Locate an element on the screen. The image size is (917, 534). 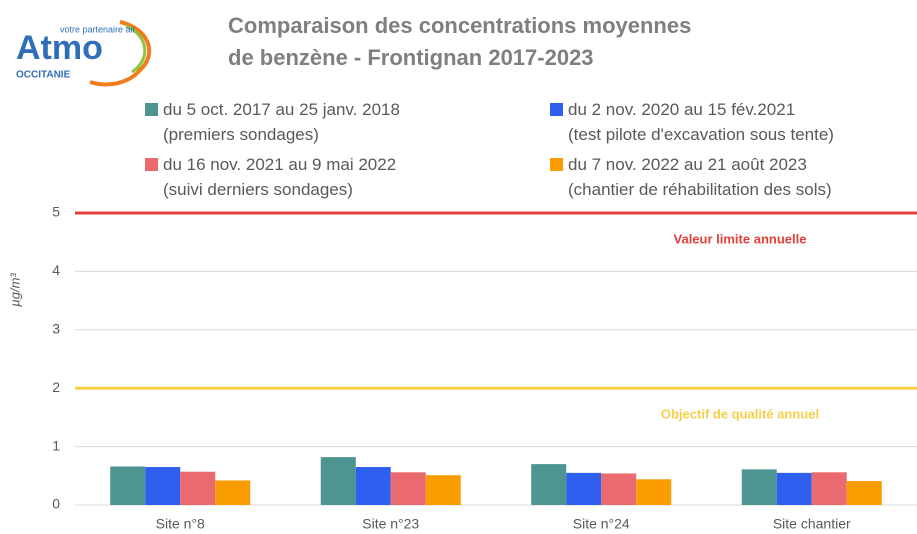
logo: votre partenaire air Atmo OCCITANIE is located at coordinates (84, 53).